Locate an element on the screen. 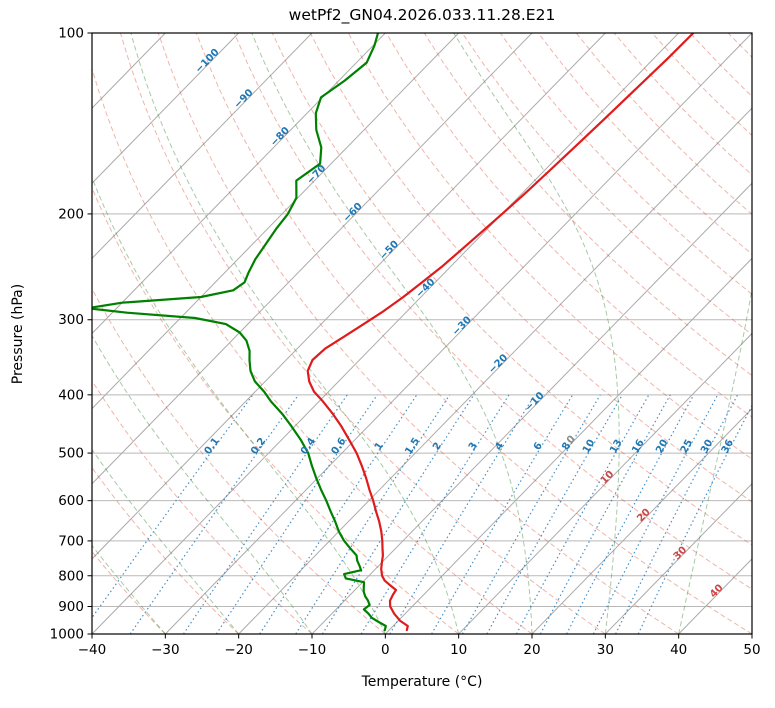  isotherm-label: −10 is located at coordinates (534, 402).